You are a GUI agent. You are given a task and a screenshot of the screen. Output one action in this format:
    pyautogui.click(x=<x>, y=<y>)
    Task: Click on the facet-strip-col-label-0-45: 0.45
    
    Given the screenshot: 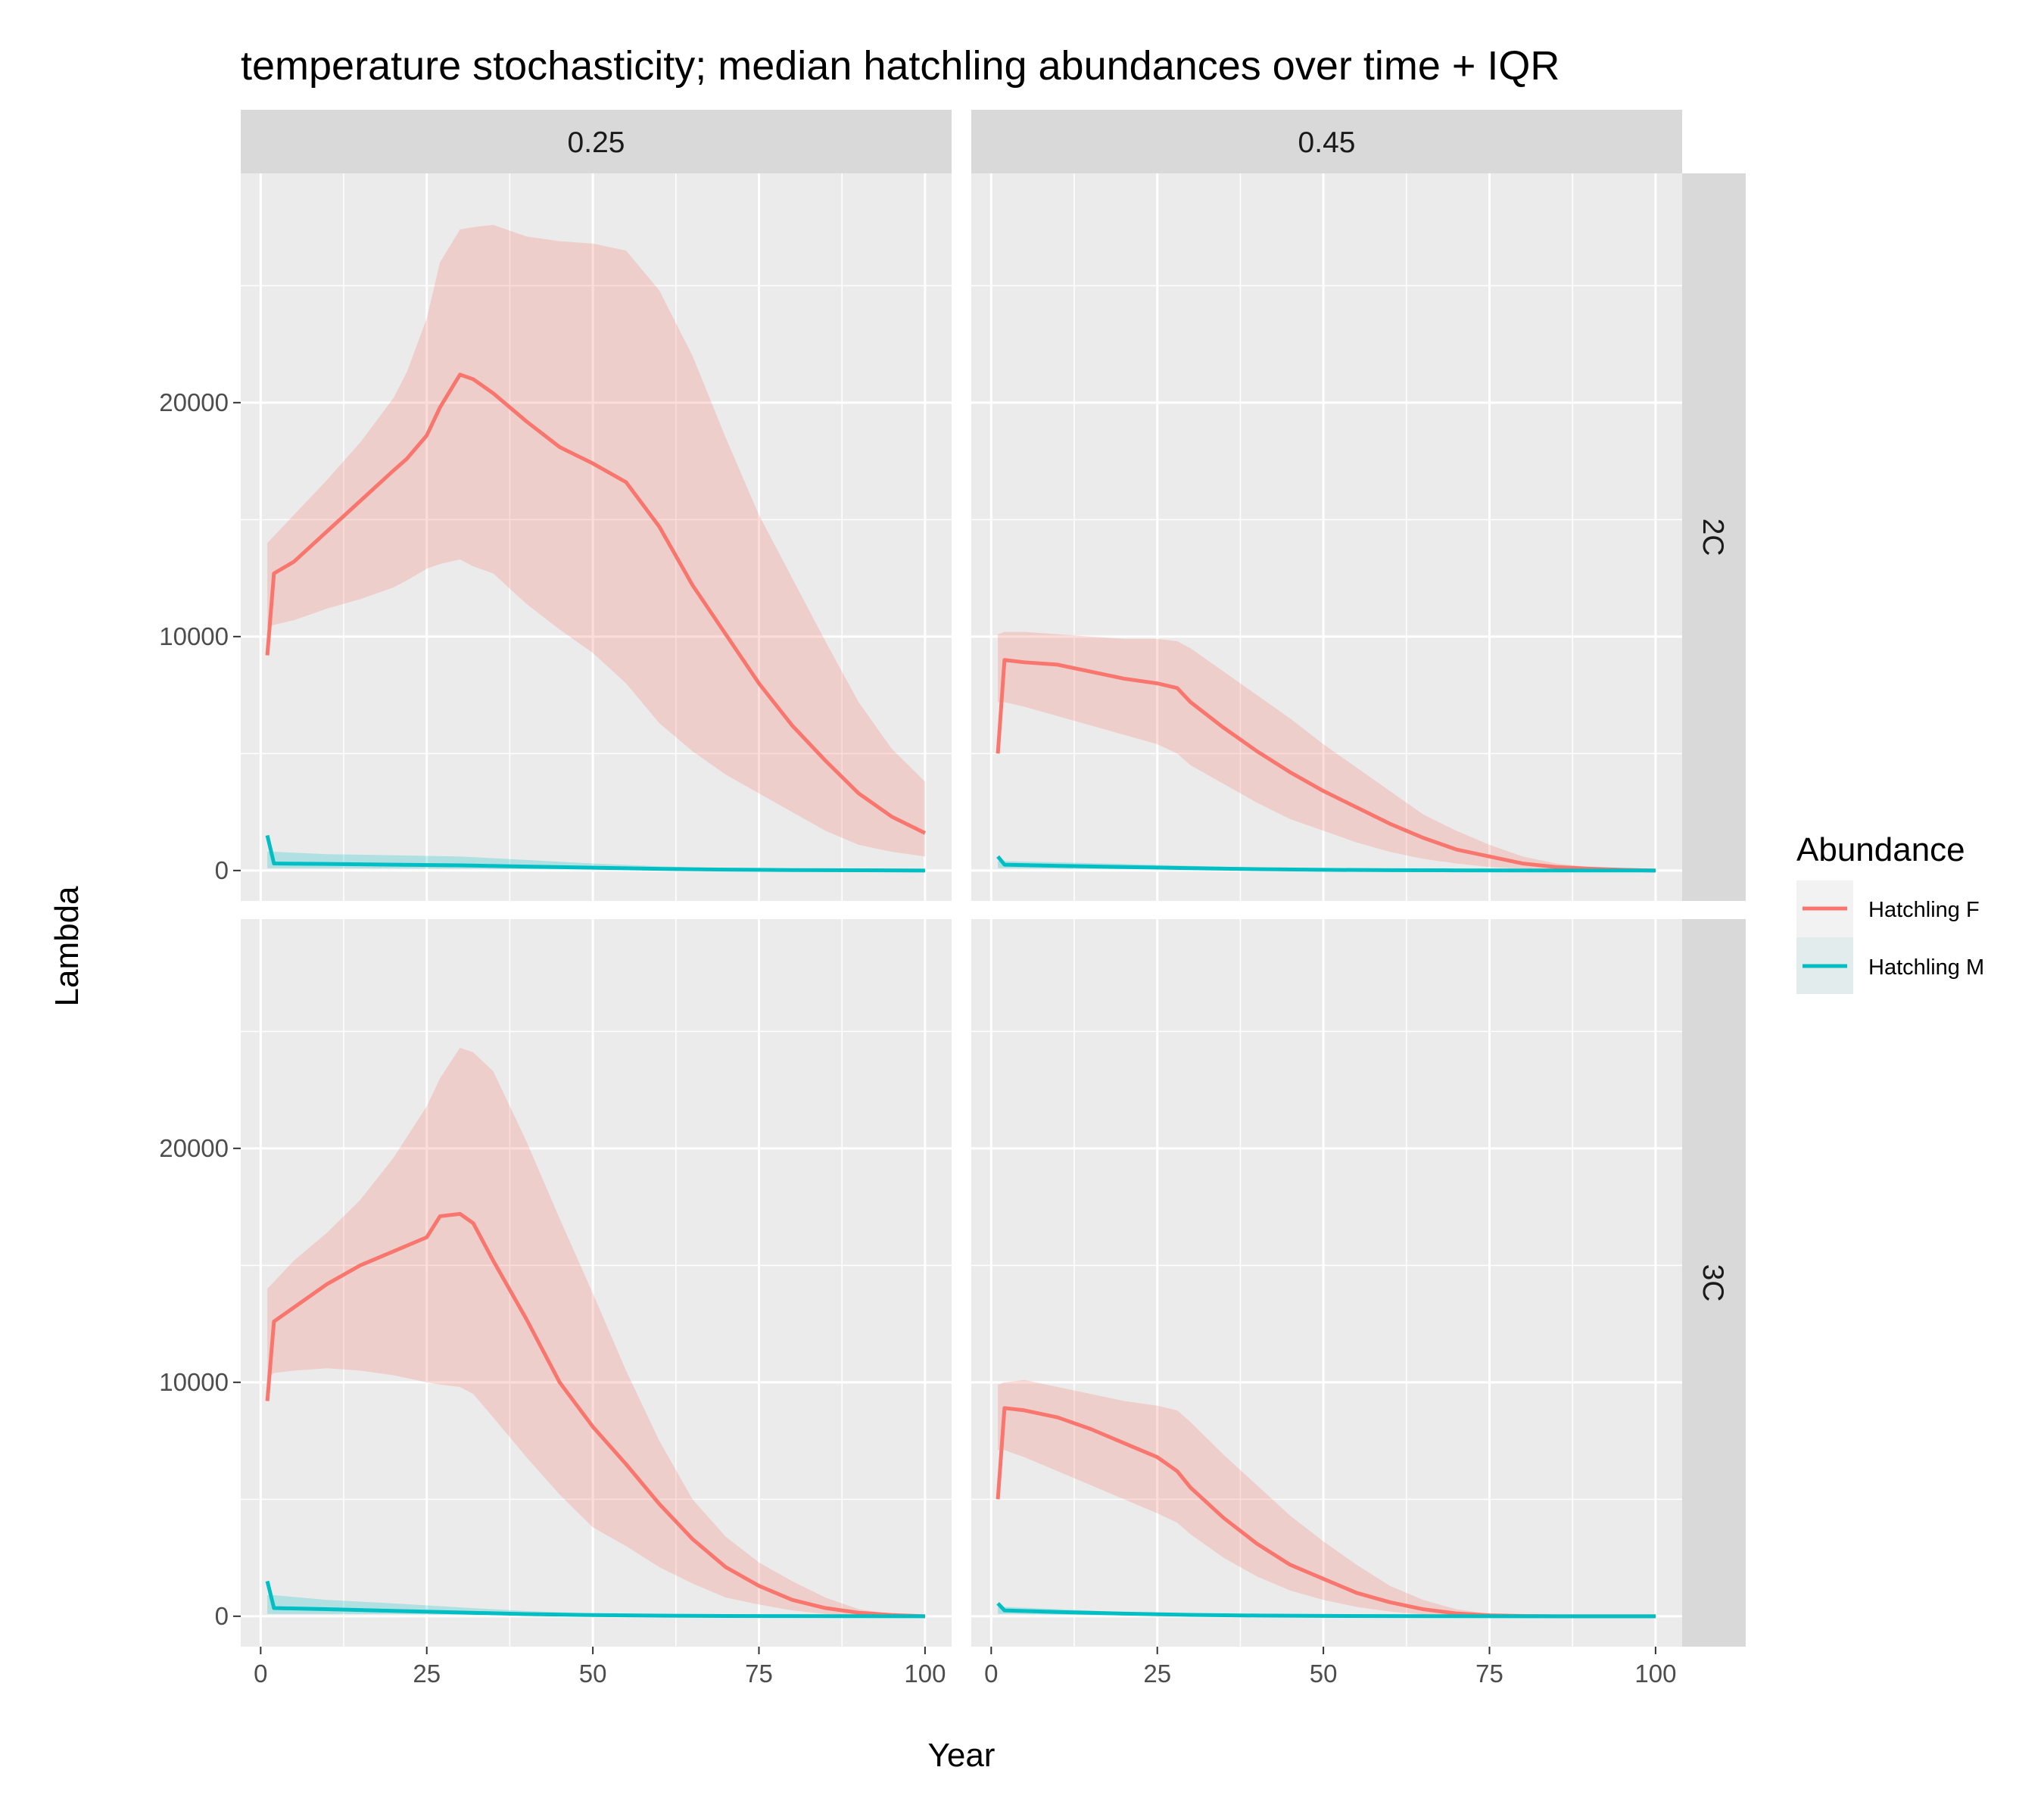 What is the action you would take?
    pyautogui.click(x=1327, y=142)
    